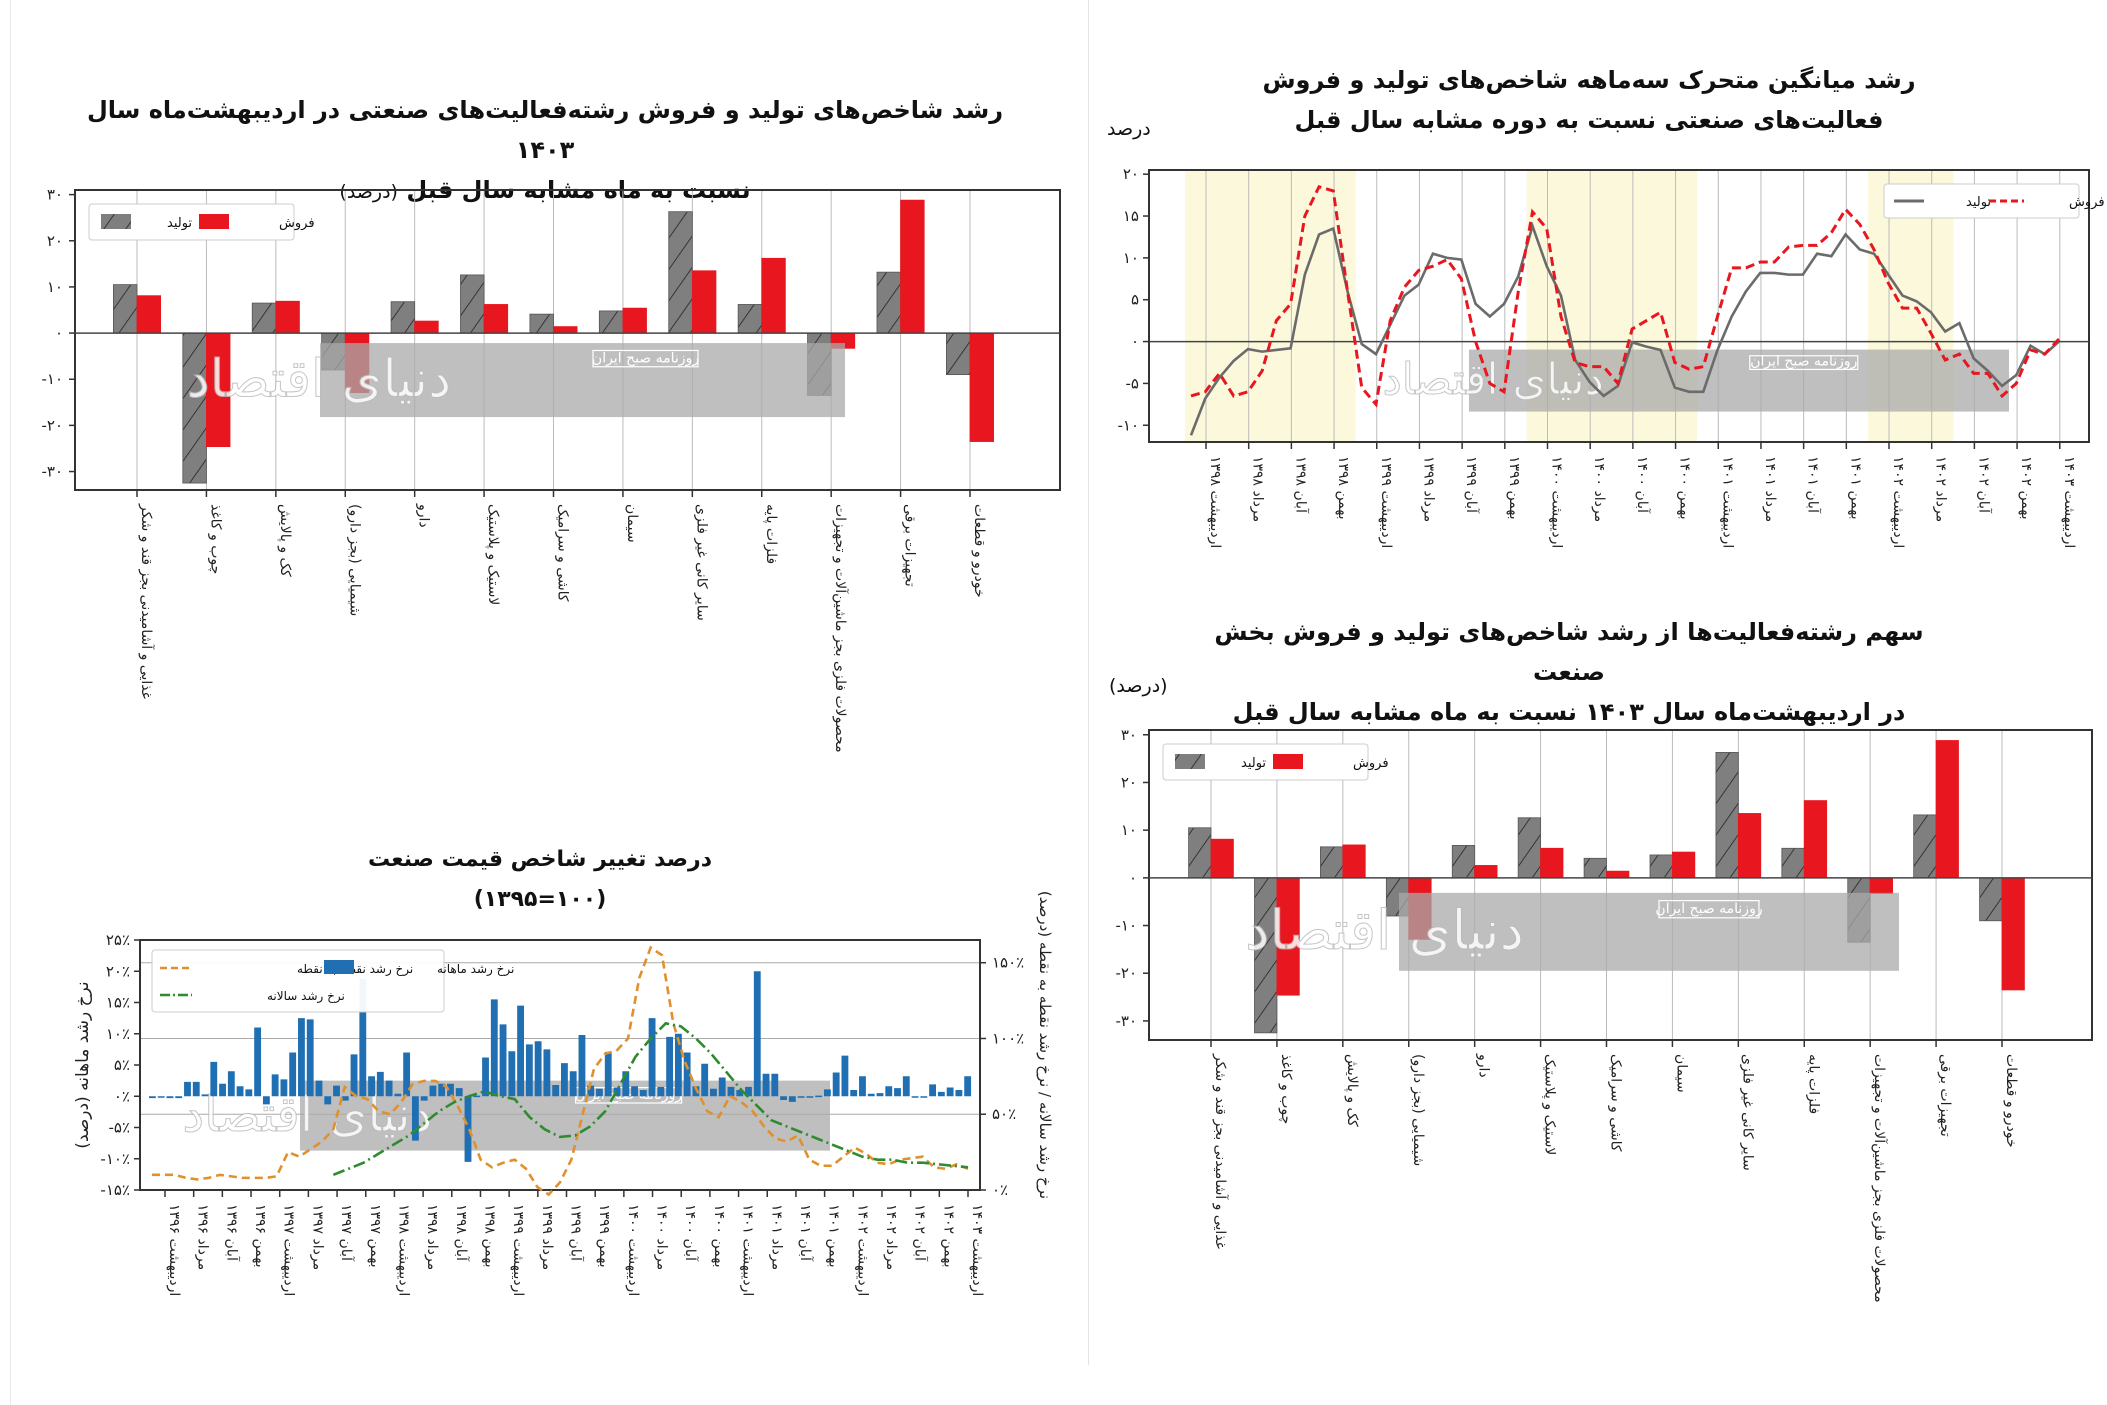  Describe the element at coordinates (1493, 380) in the screenshot. I see `watermark-brand: دنیای اقتصاد` at that location.